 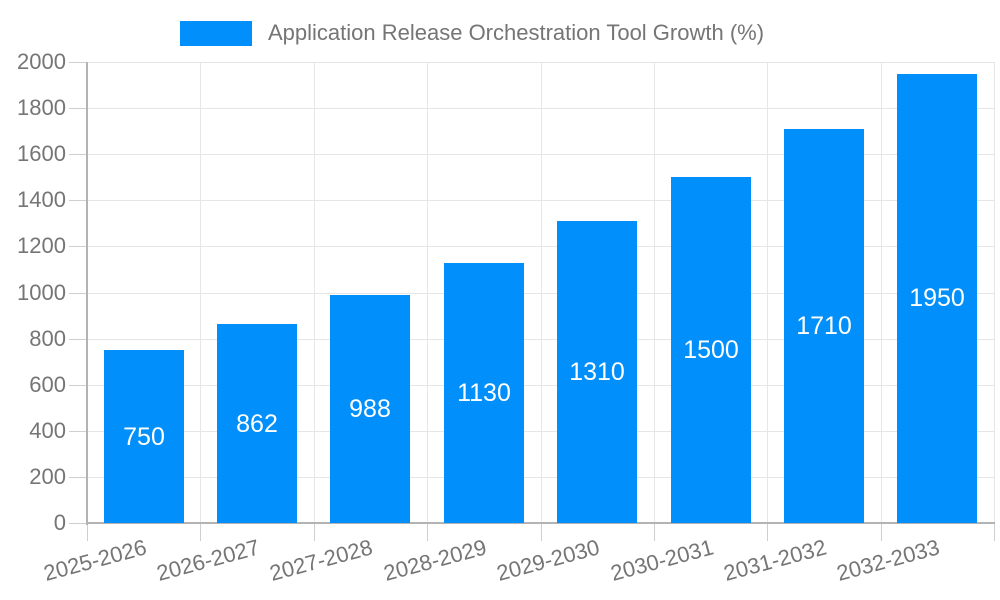 What do you see at coordinates (41, 292) in the screenshot?
I see `y-axis-label: 1000` at bounding box center [41, 292].